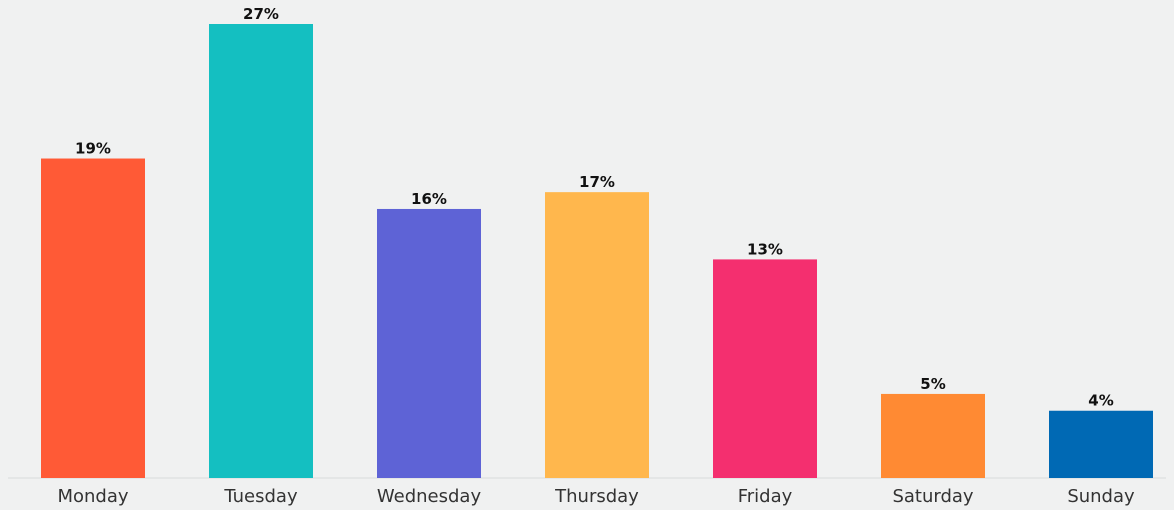 The width and height of the screenshot is (1174, 510). What do you see at coordinates (597, 335) in the screenshot?
I see `bar-thursday` at bounding box center [597, 335].